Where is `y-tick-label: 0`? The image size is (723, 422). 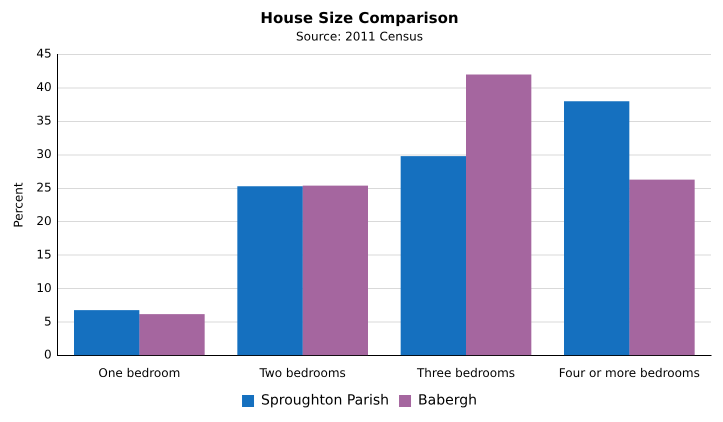
y-tick-label: 0 is located at coordinates (48, 355).